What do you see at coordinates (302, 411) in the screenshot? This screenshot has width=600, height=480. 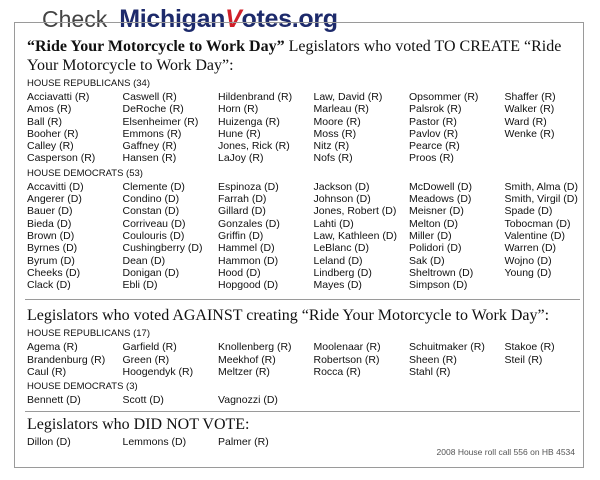 I see `separator` at bounding box center [302, 411].